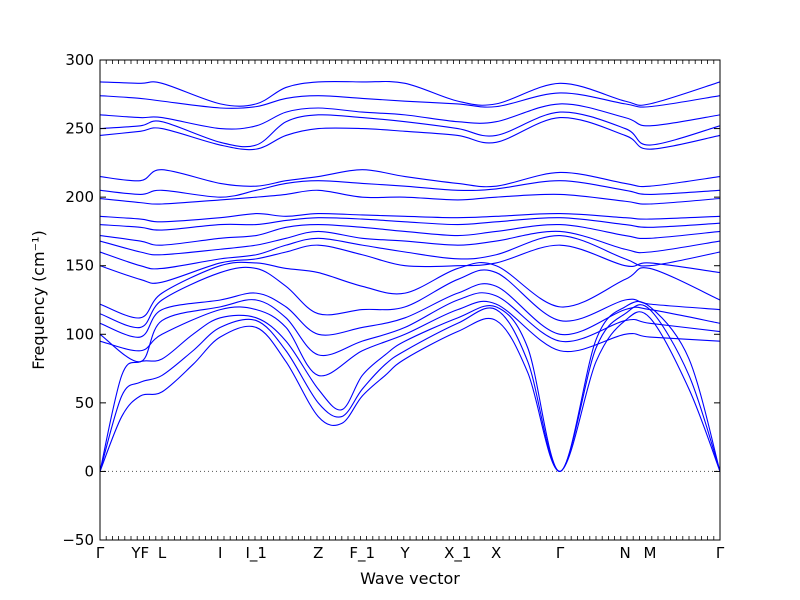 The height and width of the screenshot is (600, 800). I want to click on x-tick-label: N, so click(625, 553).